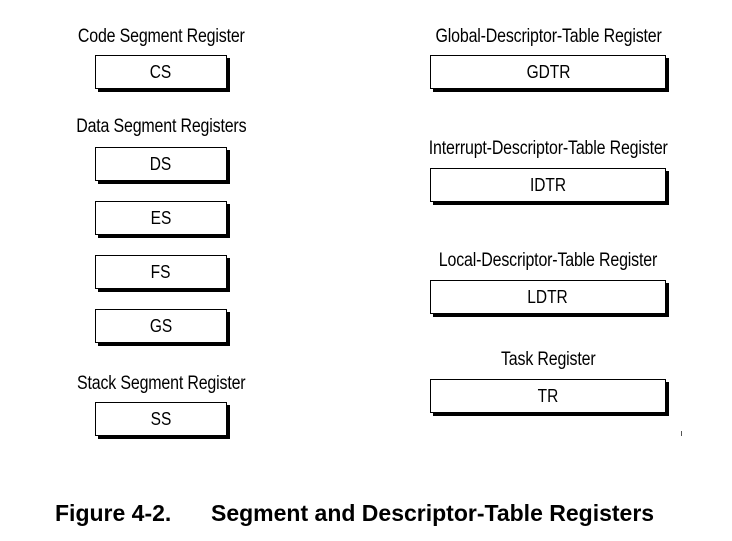  I want to click on fs-register-label: FS, so click(161, 271).